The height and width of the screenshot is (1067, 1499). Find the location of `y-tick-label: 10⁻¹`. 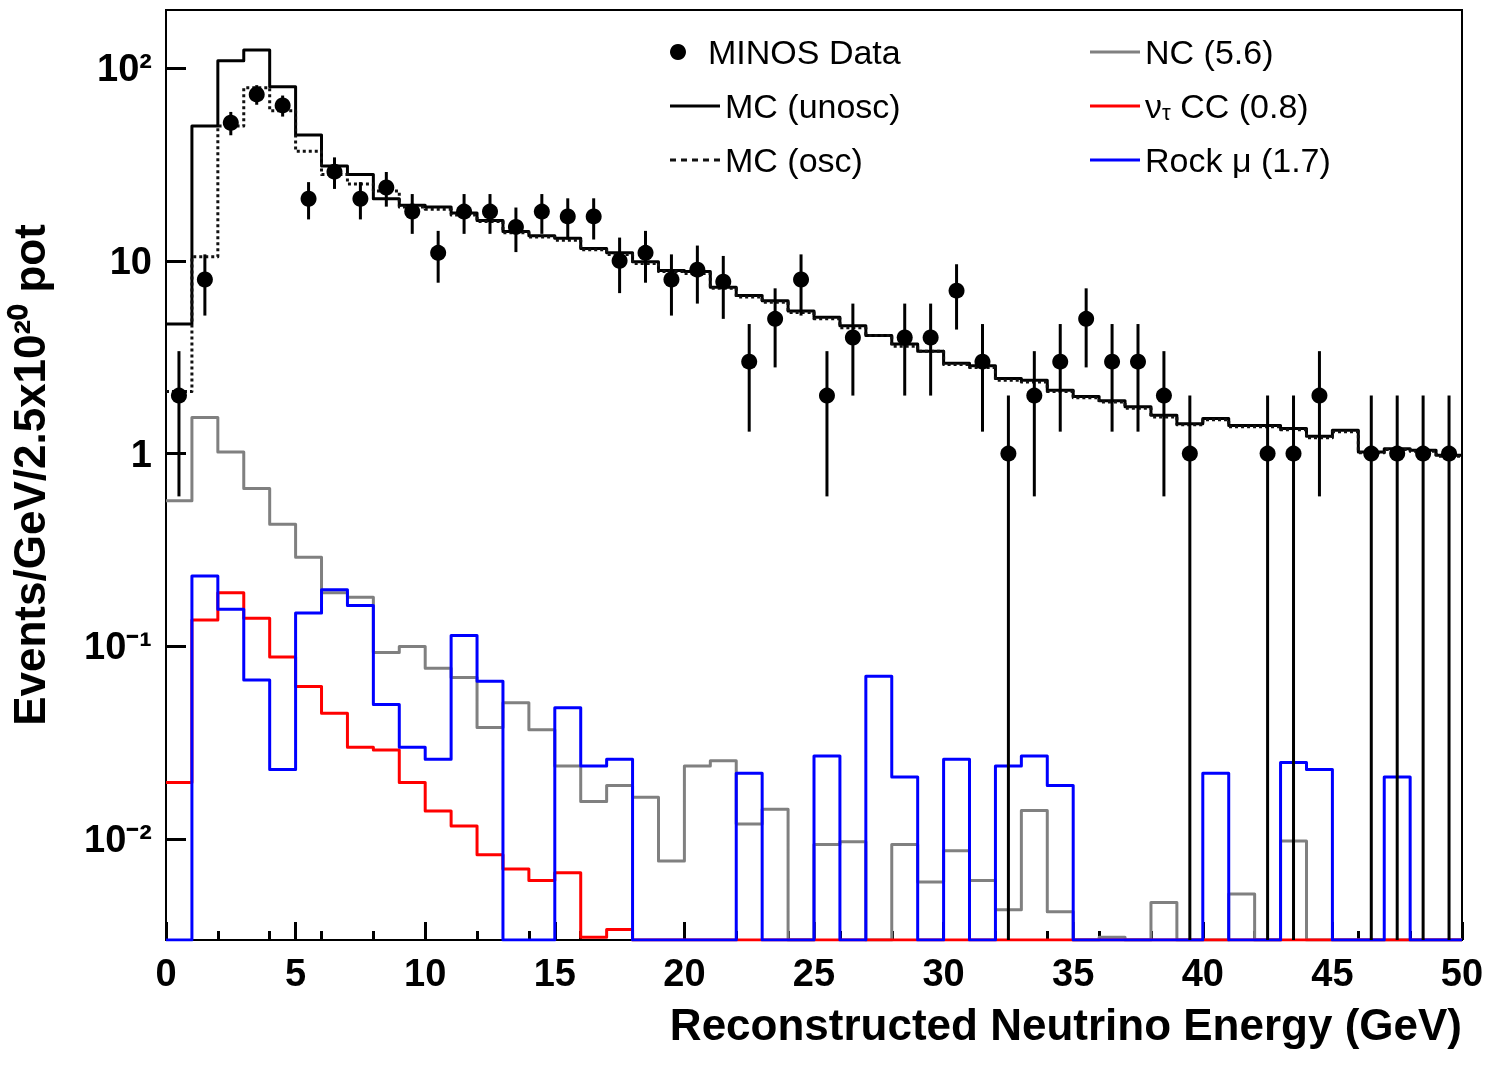

y-tick-label: 10⁻¹ is located at coordinates (118, 646).